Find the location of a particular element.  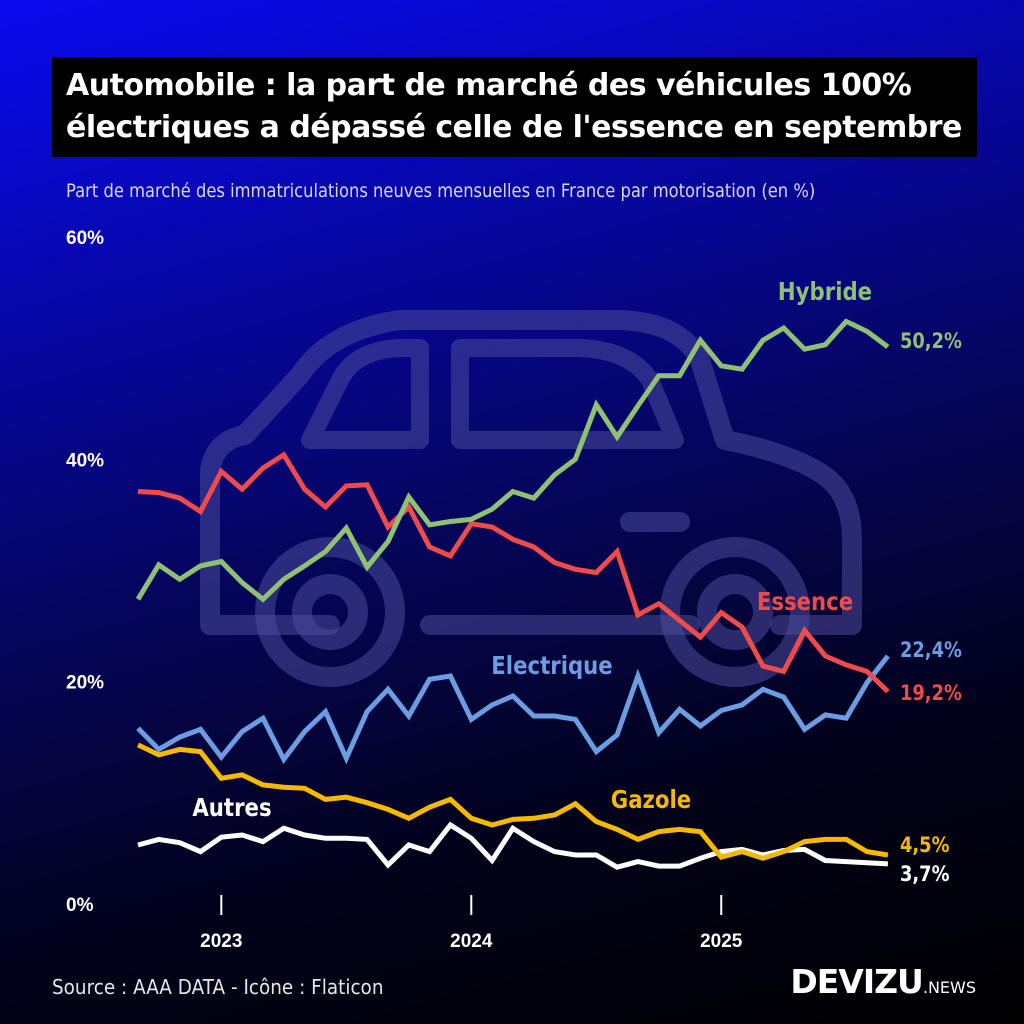

y-tick-label: 60% is located at coordinates (85, 238).